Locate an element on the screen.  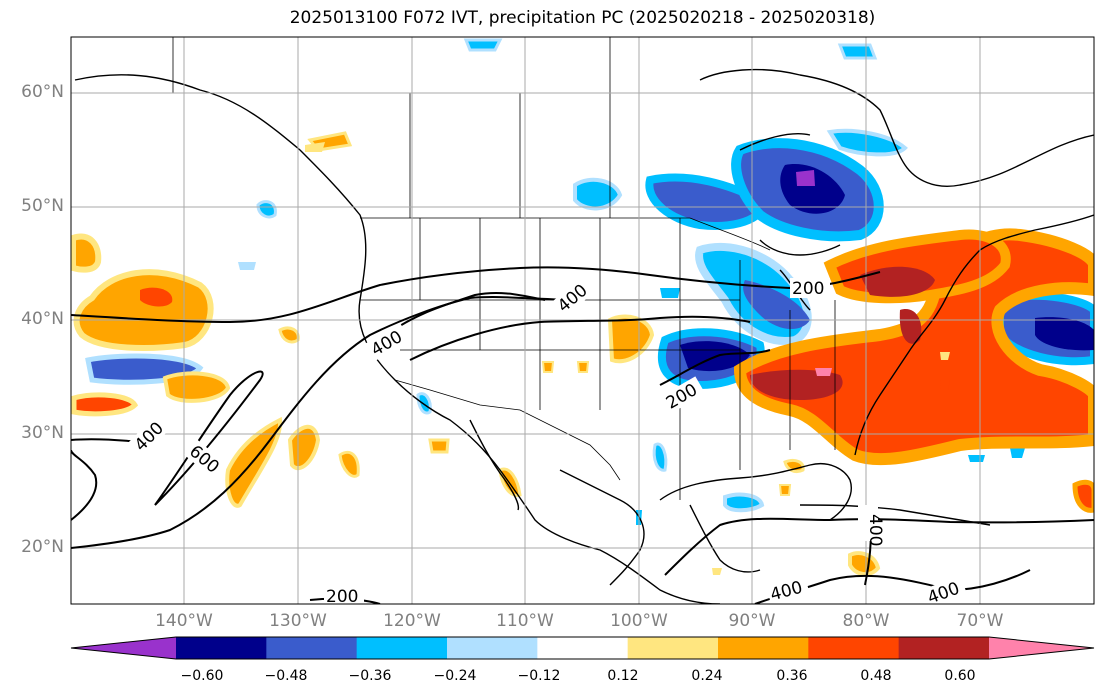
colorbar-extend-low is located at coordinates (123, 648).